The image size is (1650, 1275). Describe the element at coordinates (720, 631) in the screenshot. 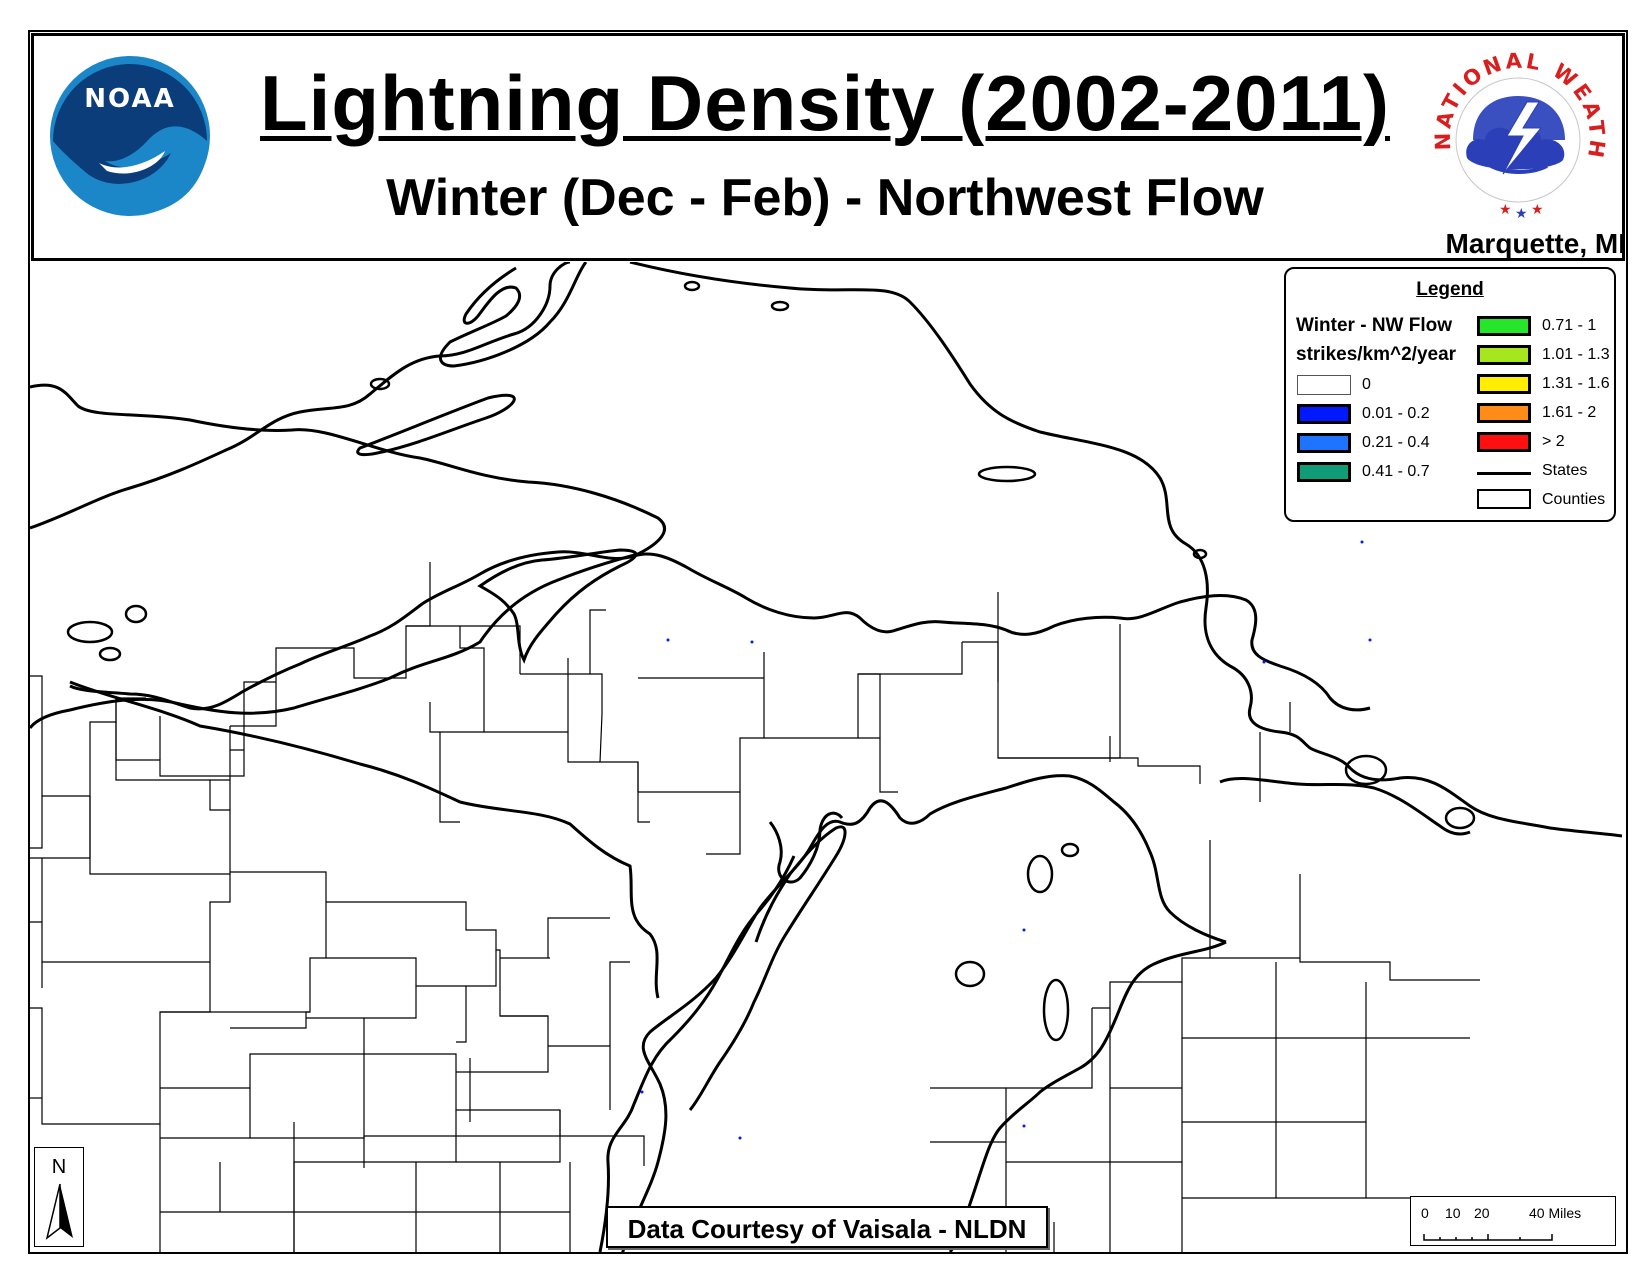

I see `superior-south-shore` at that location.